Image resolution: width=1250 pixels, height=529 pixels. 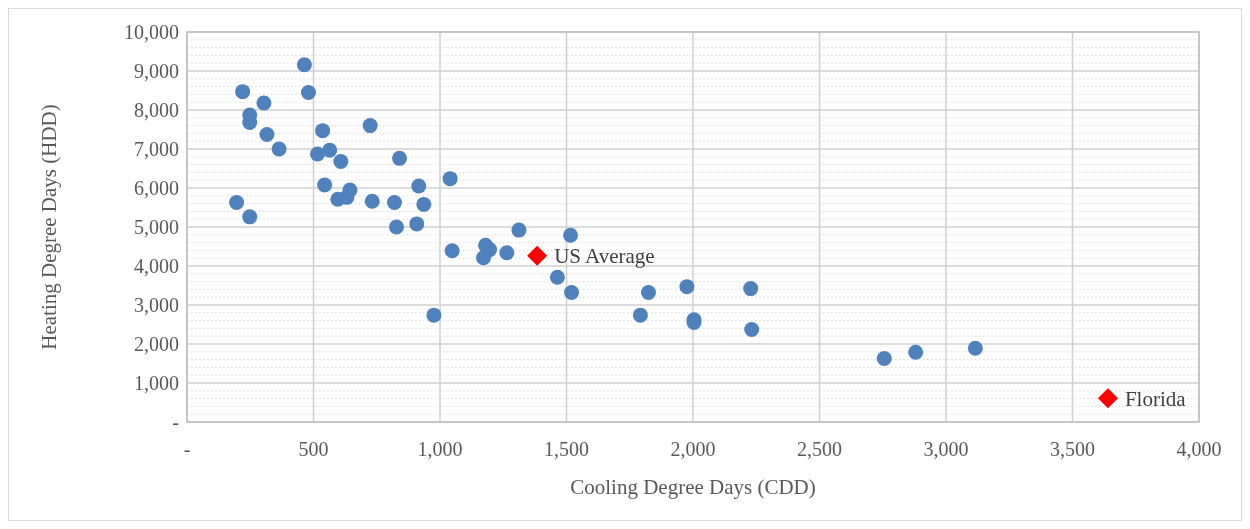 I want to click on y-tick-label: 4,000, so click(x=156, y=266).